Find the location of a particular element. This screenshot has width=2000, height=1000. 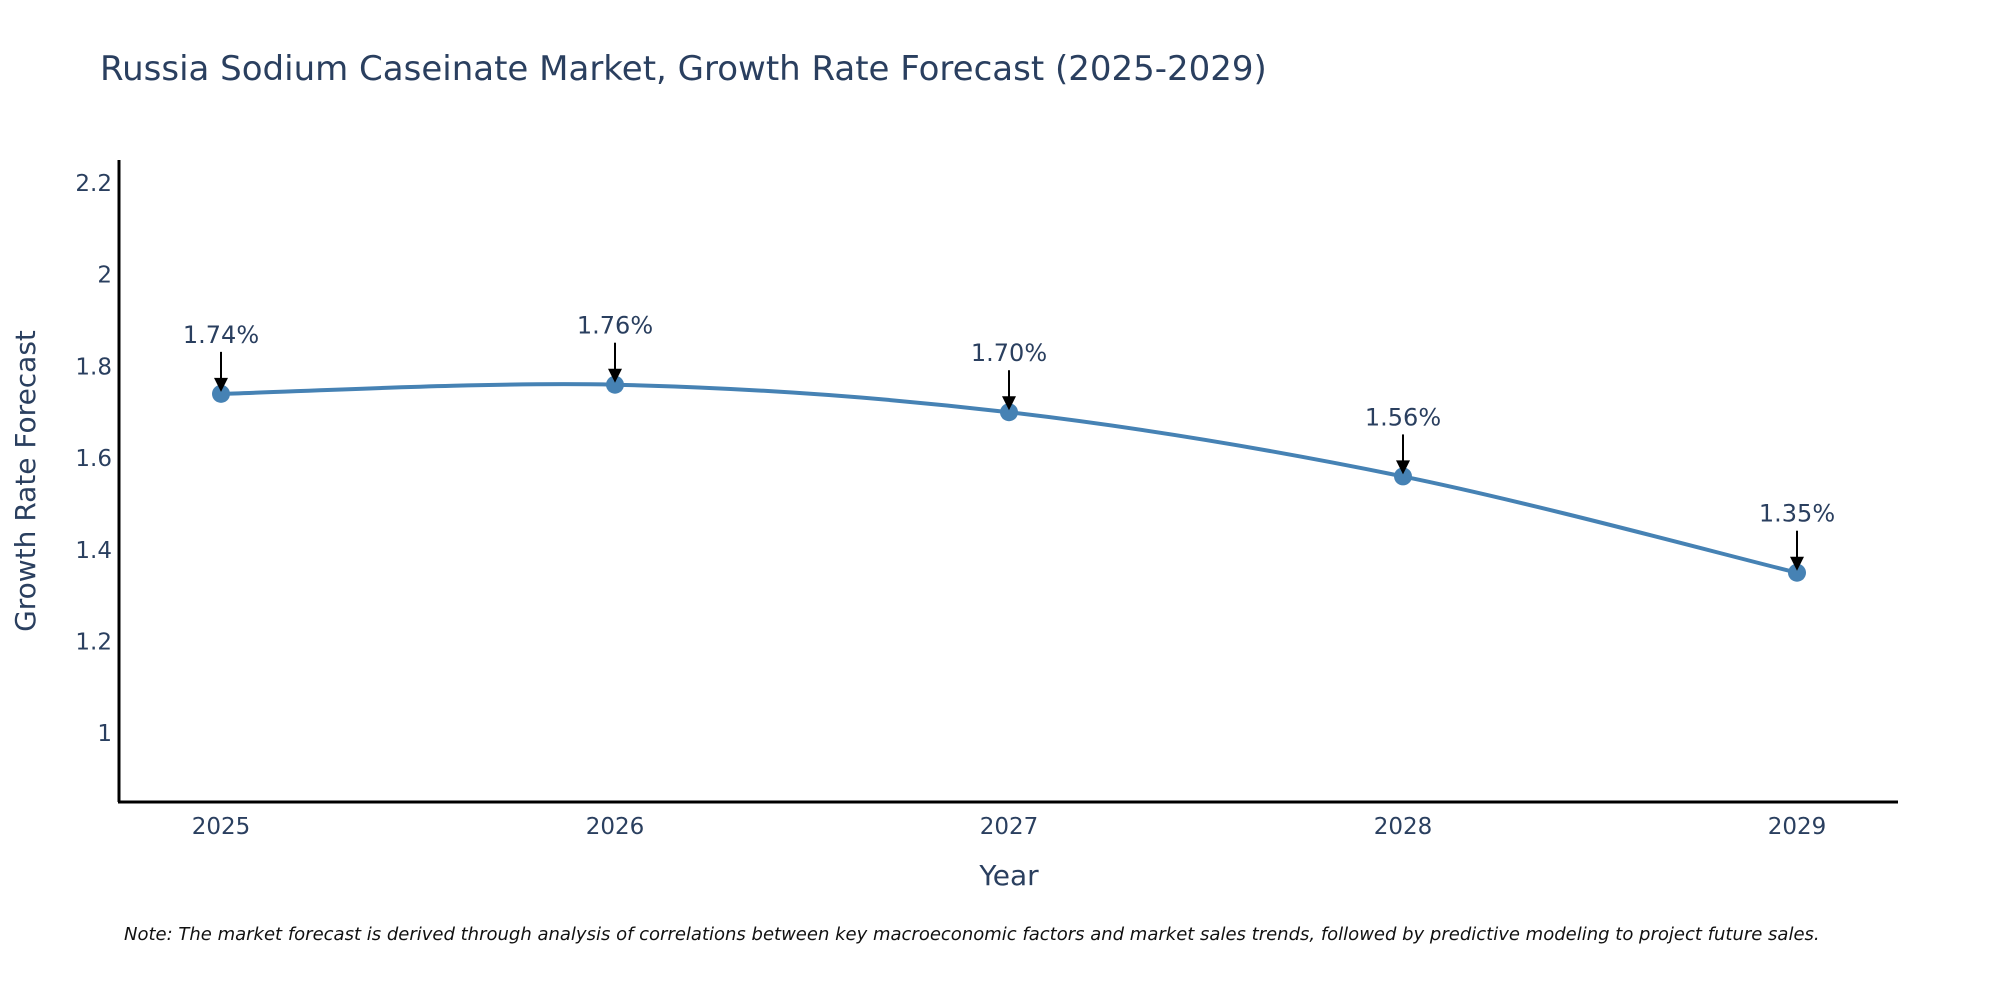

y-tick-label: 1.8 is located at coordinates (93, 367).